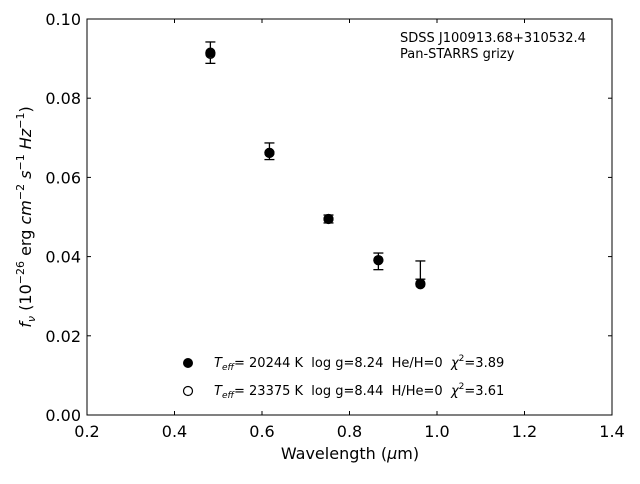  What do you see at coordinates (457, 54) in the screenshot?
I see `annotation-line-2: Pan-STARRS grizy` at bounding box center [457, 54].